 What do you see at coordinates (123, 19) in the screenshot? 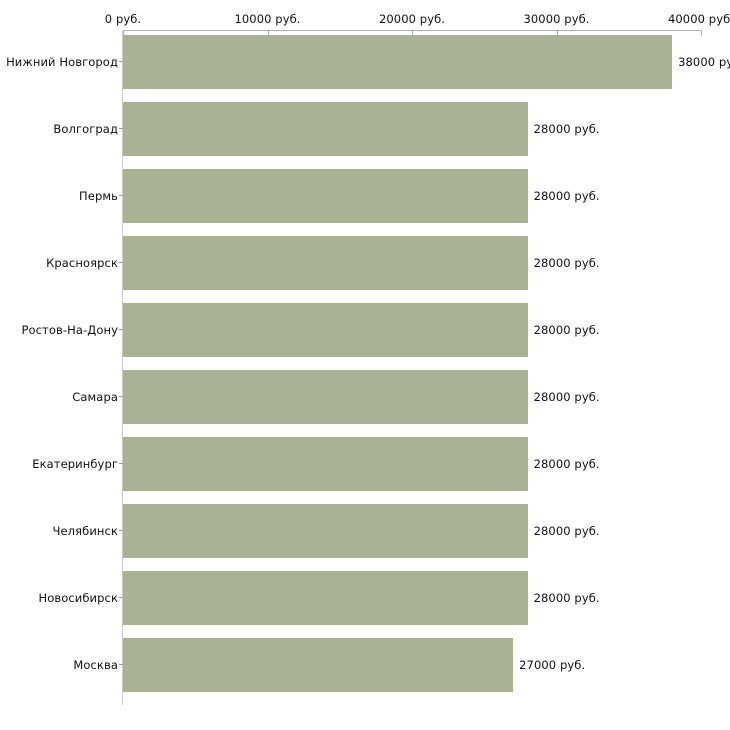
I see `x-axis-tick-label: 0 руб.` at bounding box center [123, 19].